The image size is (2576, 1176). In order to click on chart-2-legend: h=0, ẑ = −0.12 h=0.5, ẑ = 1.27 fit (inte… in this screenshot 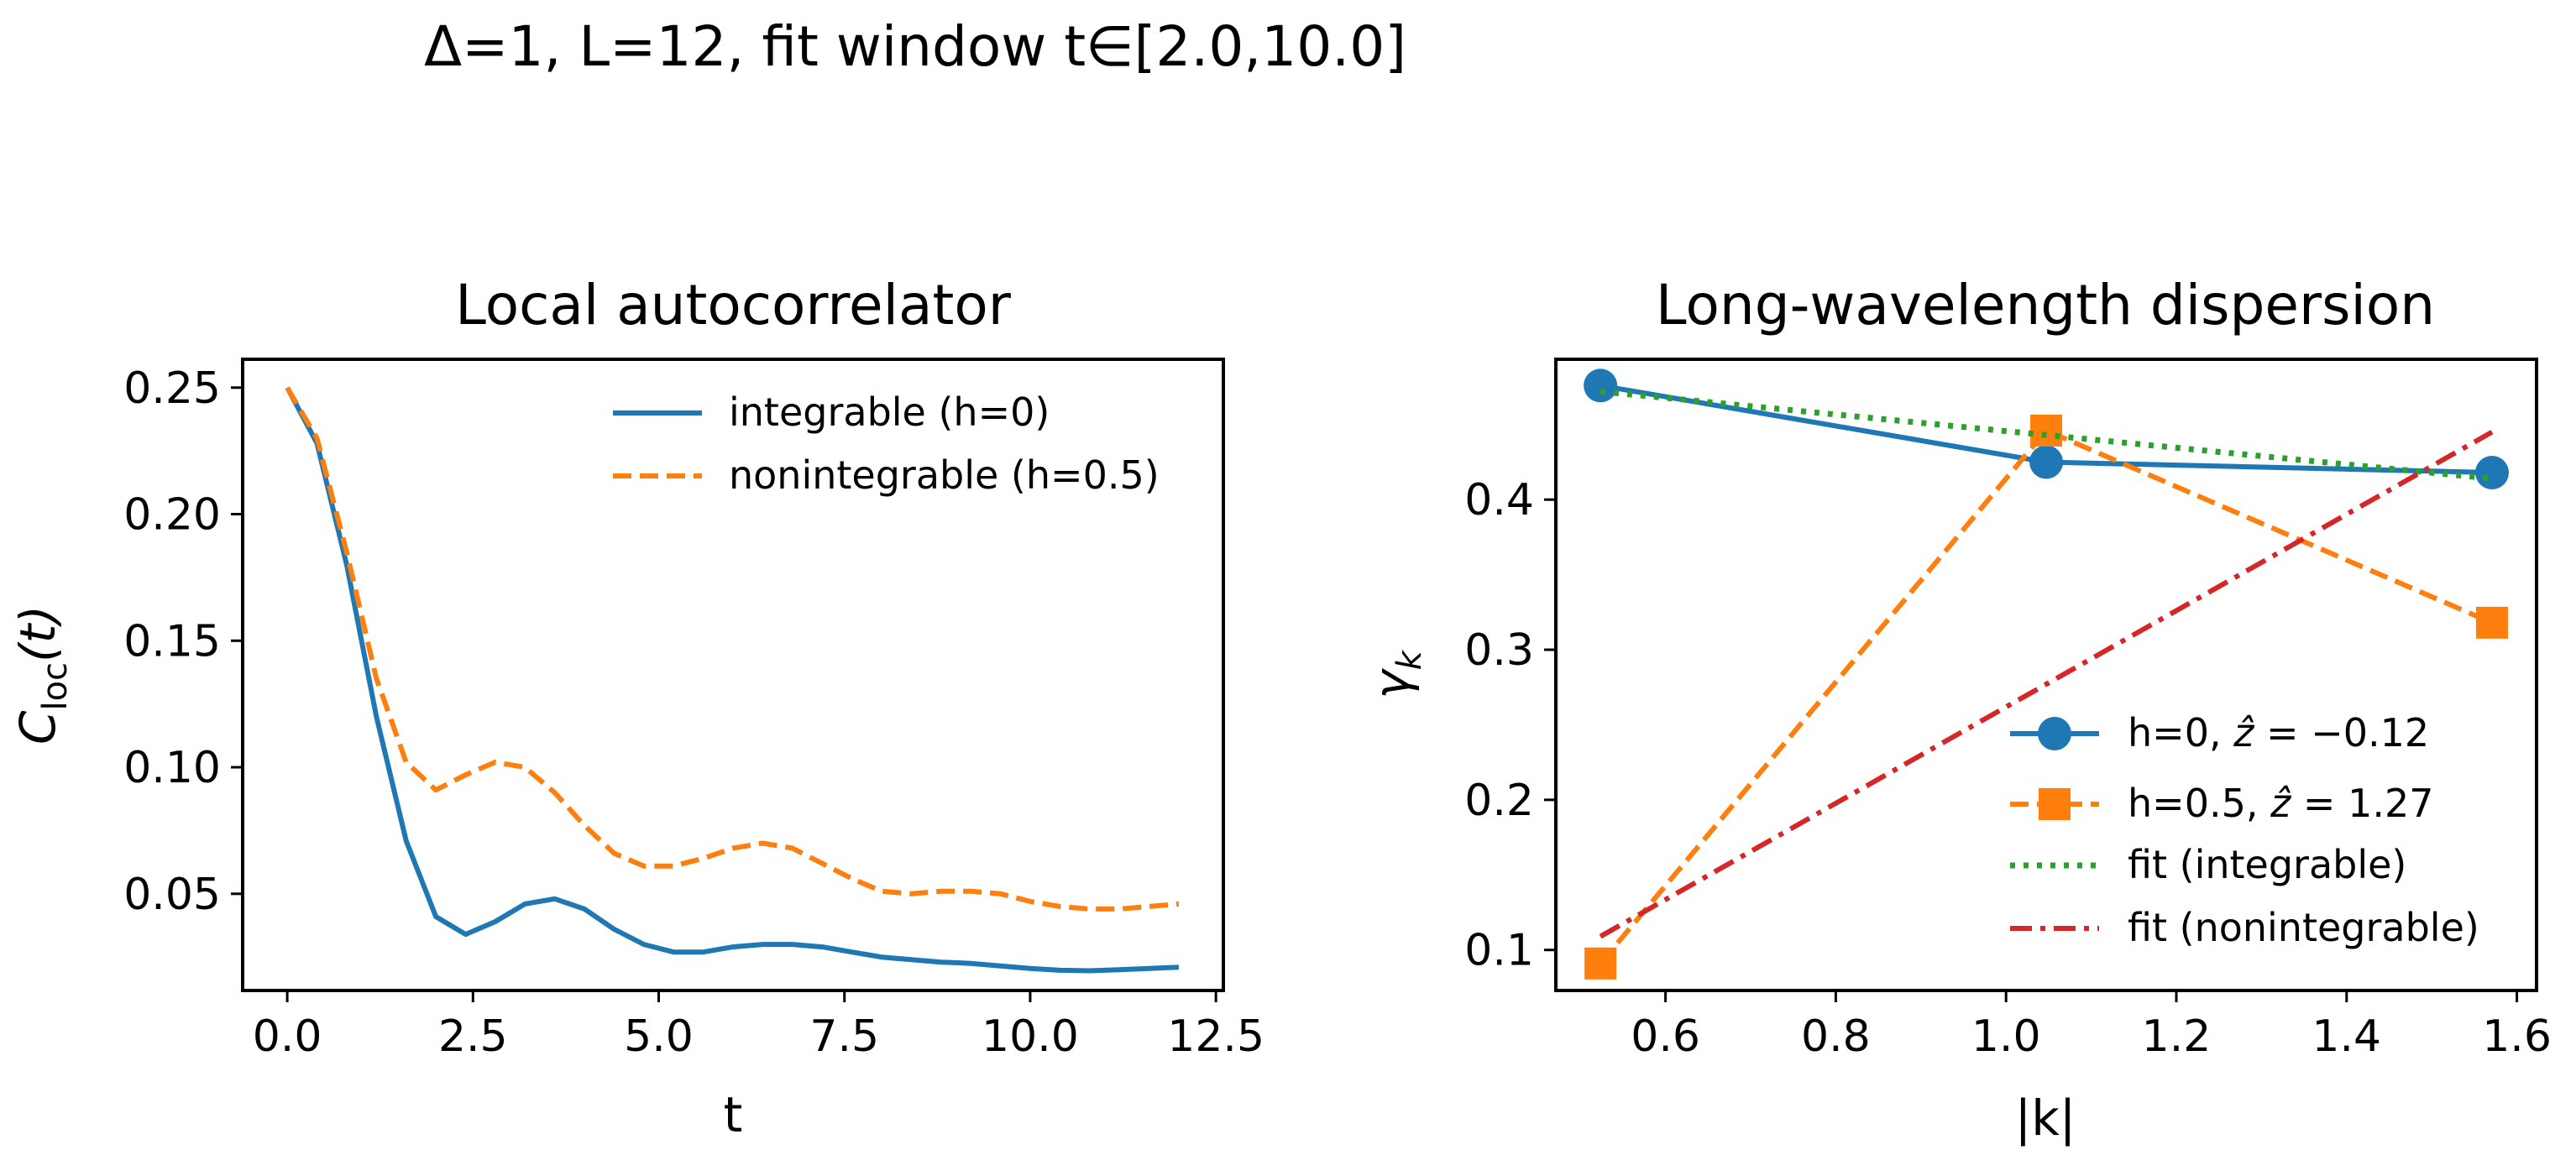, I will do `click(2245, 830)`.